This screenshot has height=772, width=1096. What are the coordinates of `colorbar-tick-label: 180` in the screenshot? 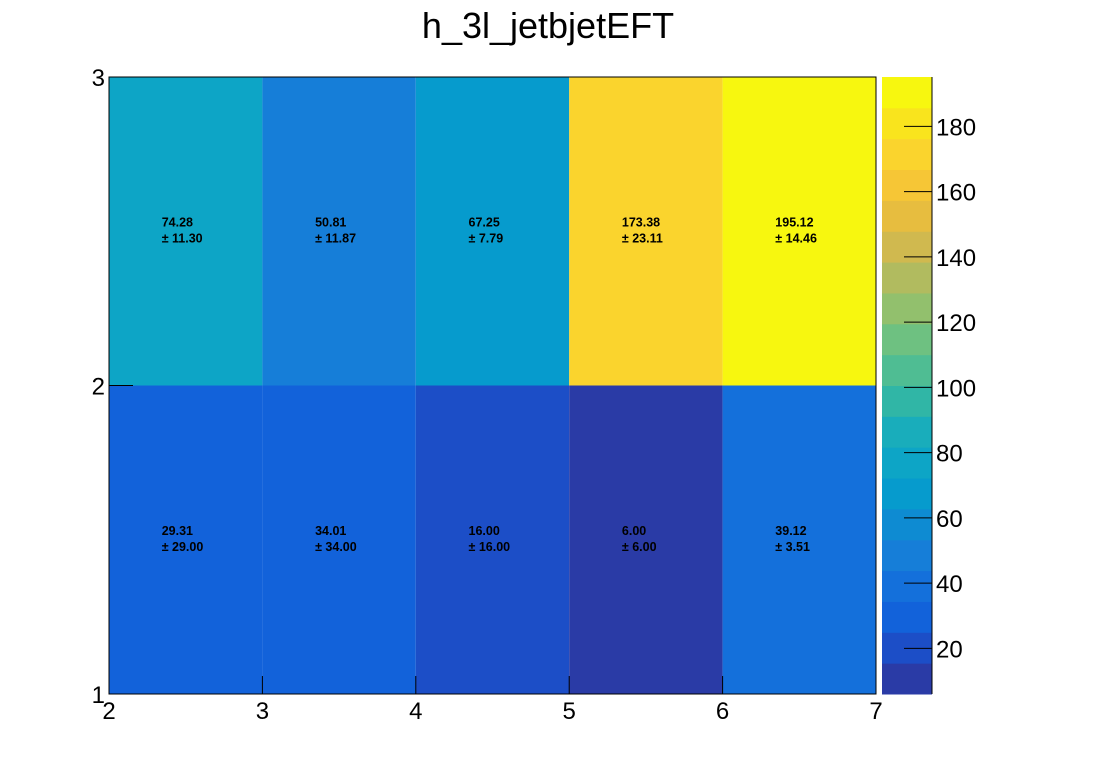 It's located at (956, 127).